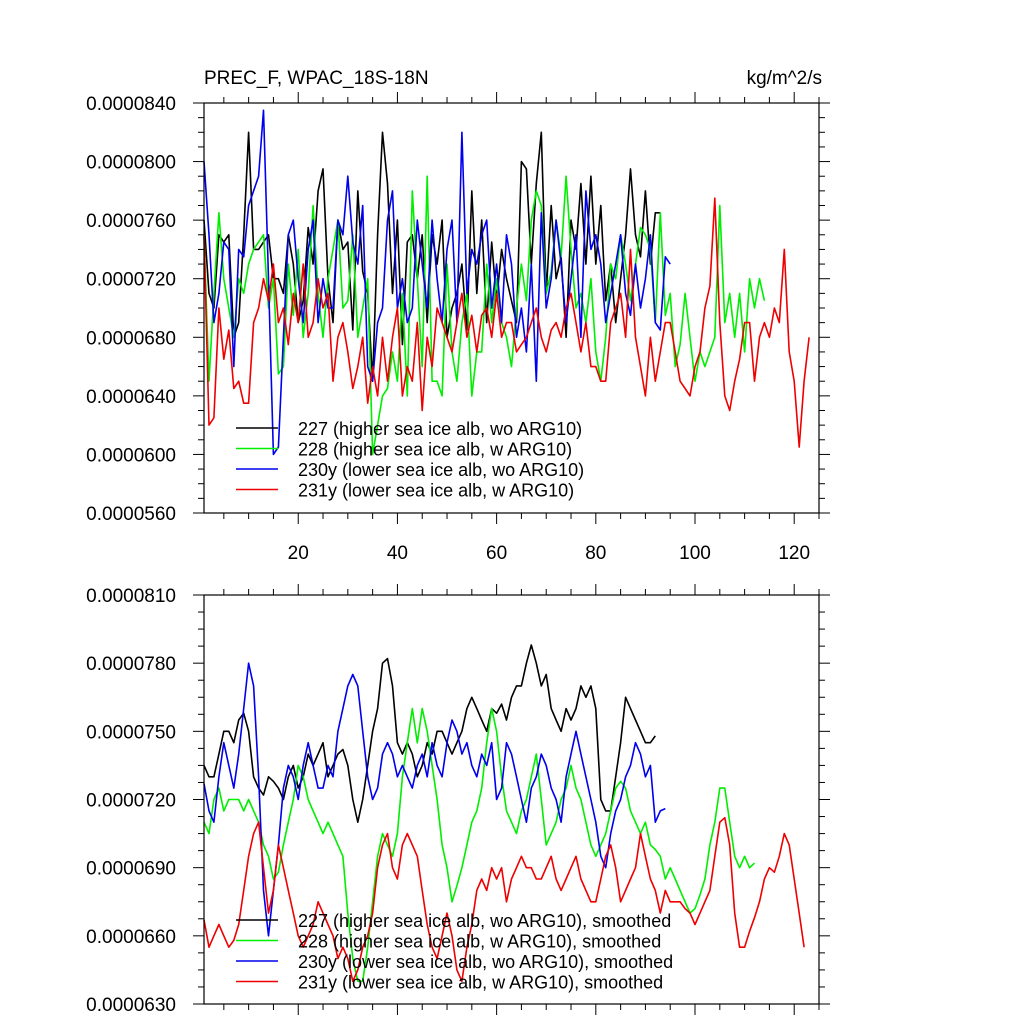  I want to click on x-tick-label: 100, so click(695, 553).